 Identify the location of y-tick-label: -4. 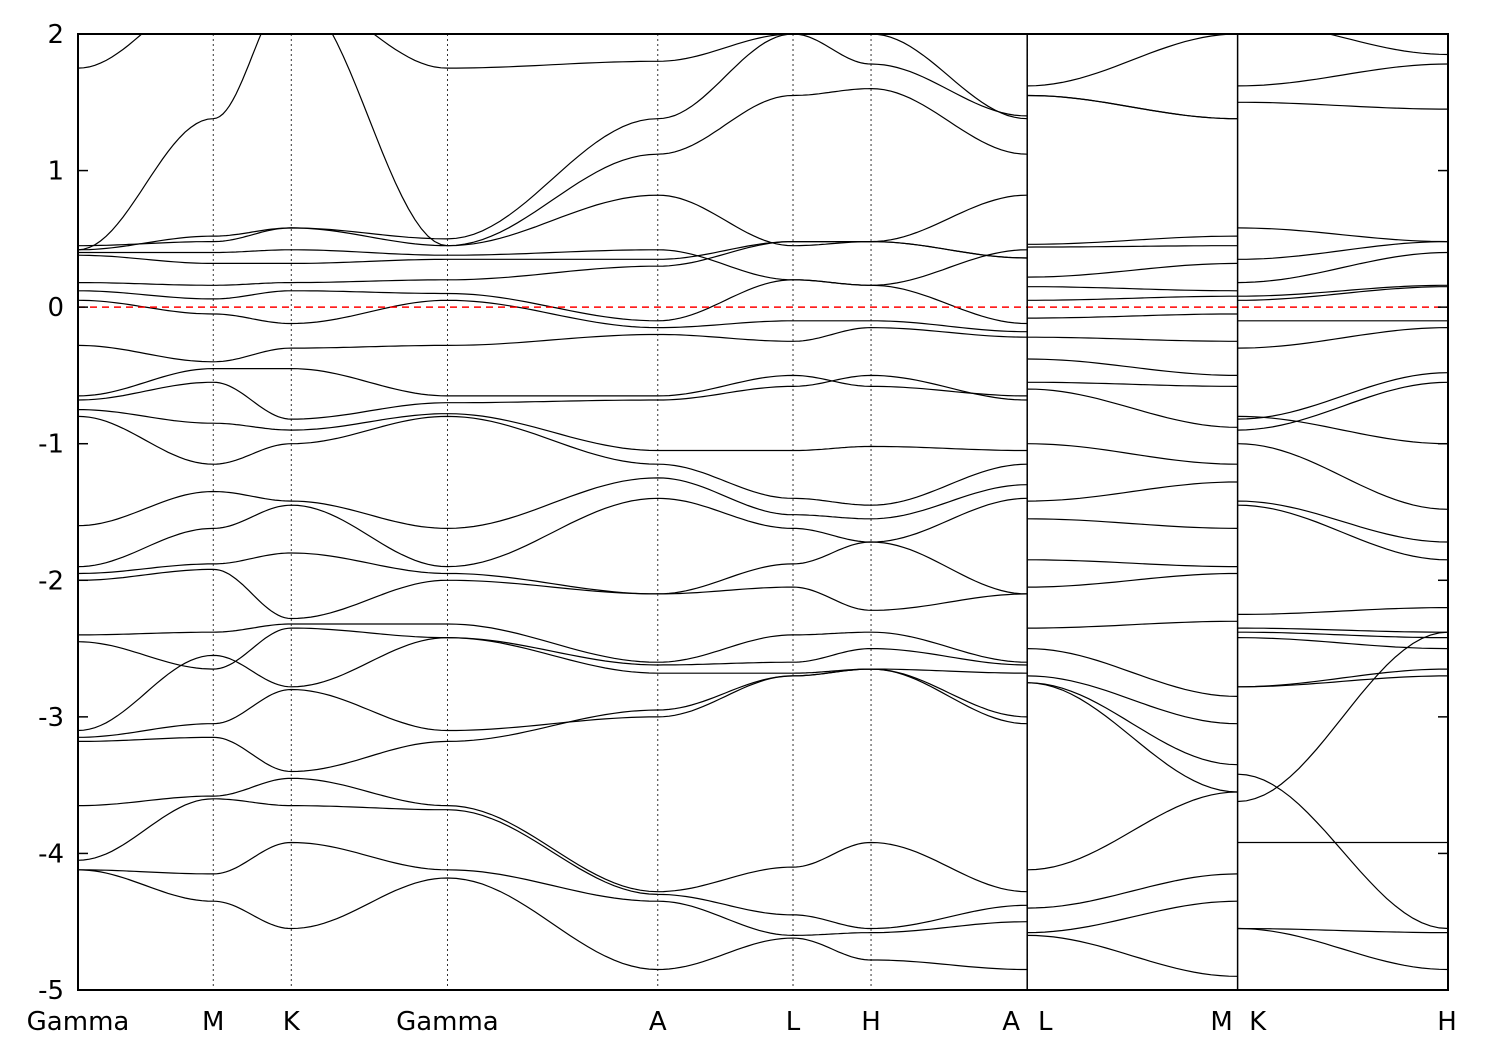
(51, 854).